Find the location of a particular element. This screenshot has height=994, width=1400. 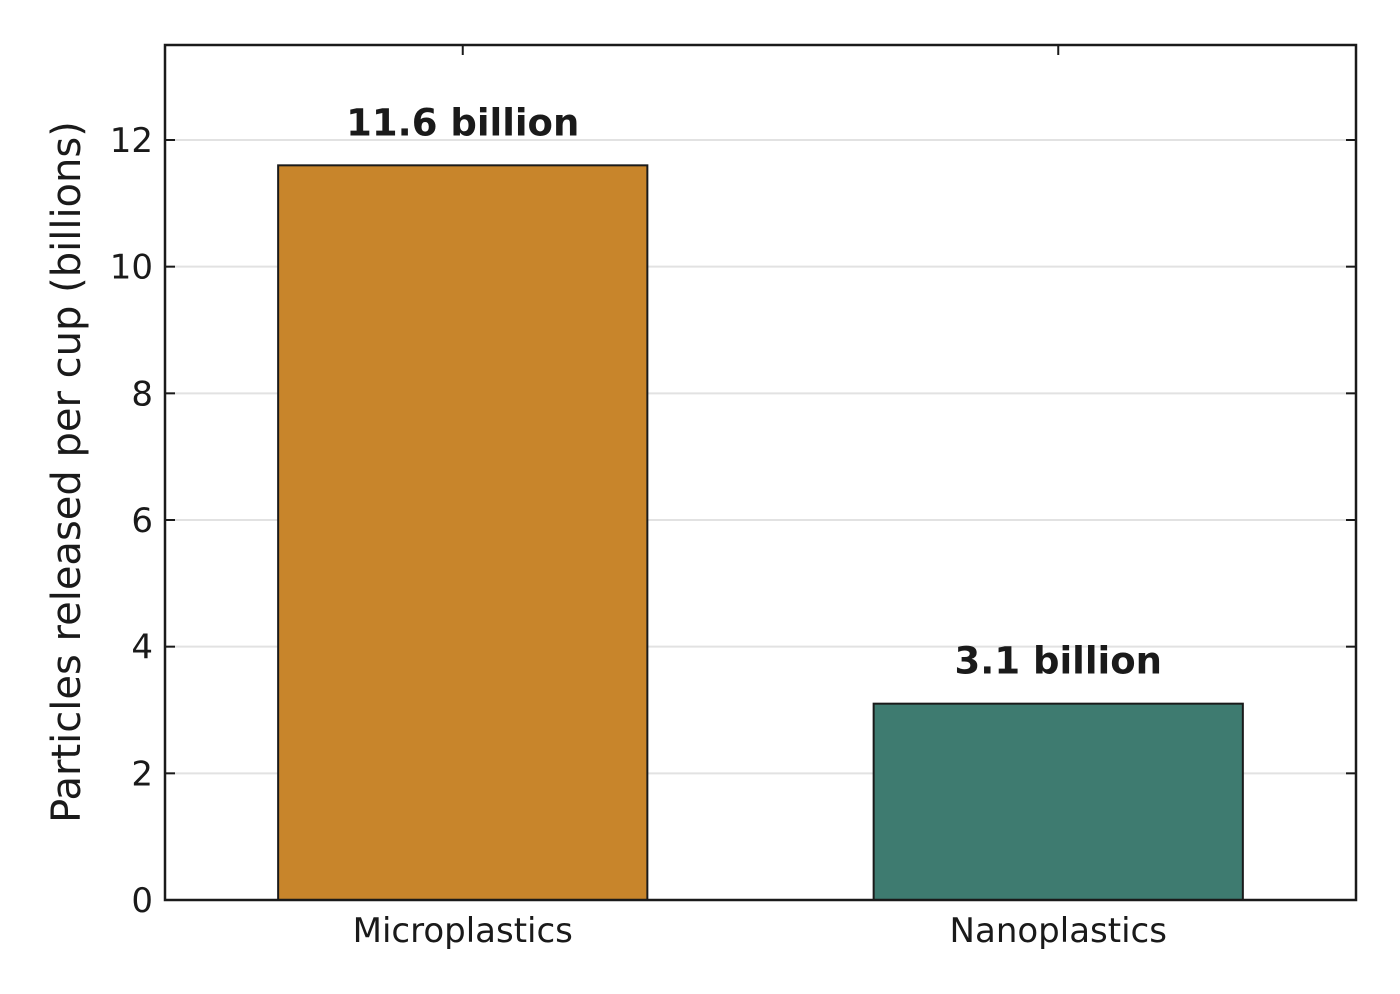

y-tick-label: 0 is located at coordinates (142, 901).